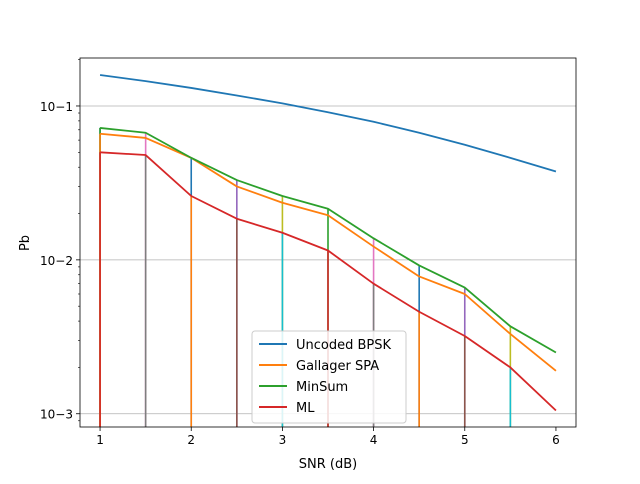  Describe the element at coordinates (337, 366) in the screenshot. I see `legend-label-1: Gallager SPA` at that location.